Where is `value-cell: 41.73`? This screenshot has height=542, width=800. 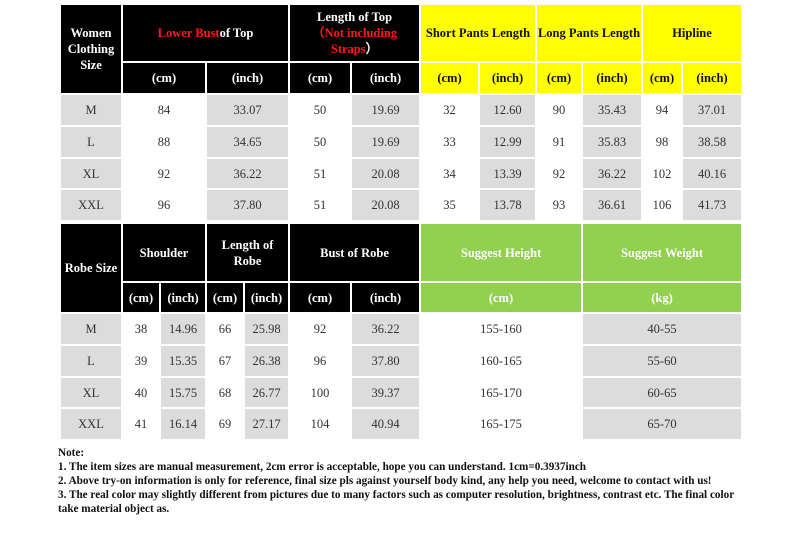
value-cell: 41.73 is located at coordinates (712, 205).